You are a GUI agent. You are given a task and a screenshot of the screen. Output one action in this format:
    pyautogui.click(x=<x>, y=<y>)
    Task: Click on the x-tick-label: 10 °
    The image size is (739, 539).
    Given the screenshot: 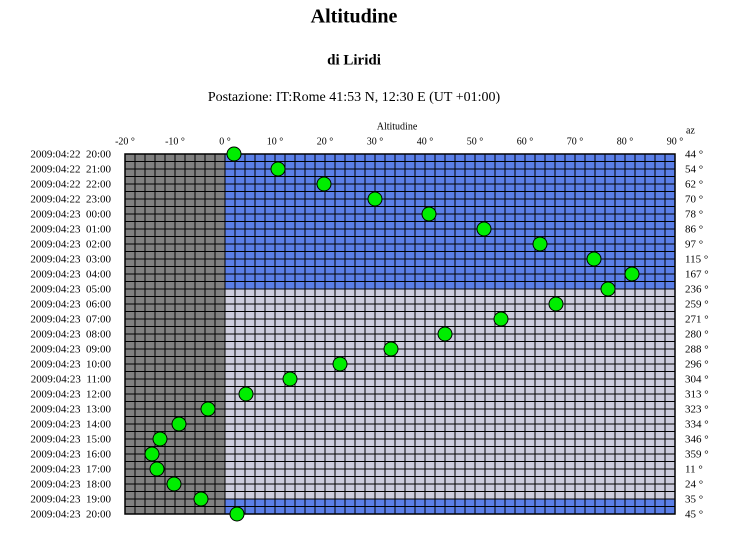 What is the action you would take?
    pyautogui.click(x=275, y=141)
    